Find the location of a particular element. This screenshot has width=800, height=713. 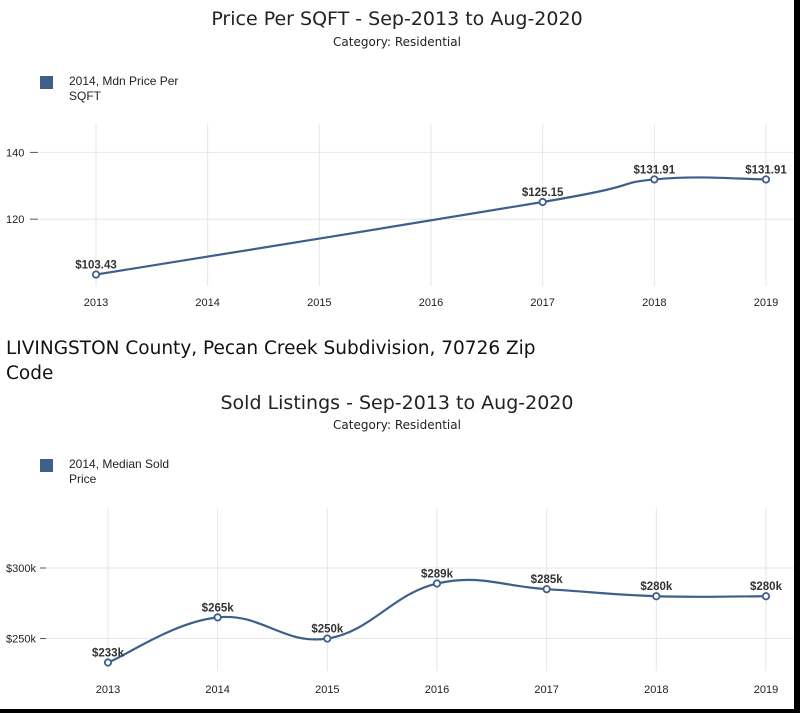

data-label: $125.15 is located at coordinates (543, 193).